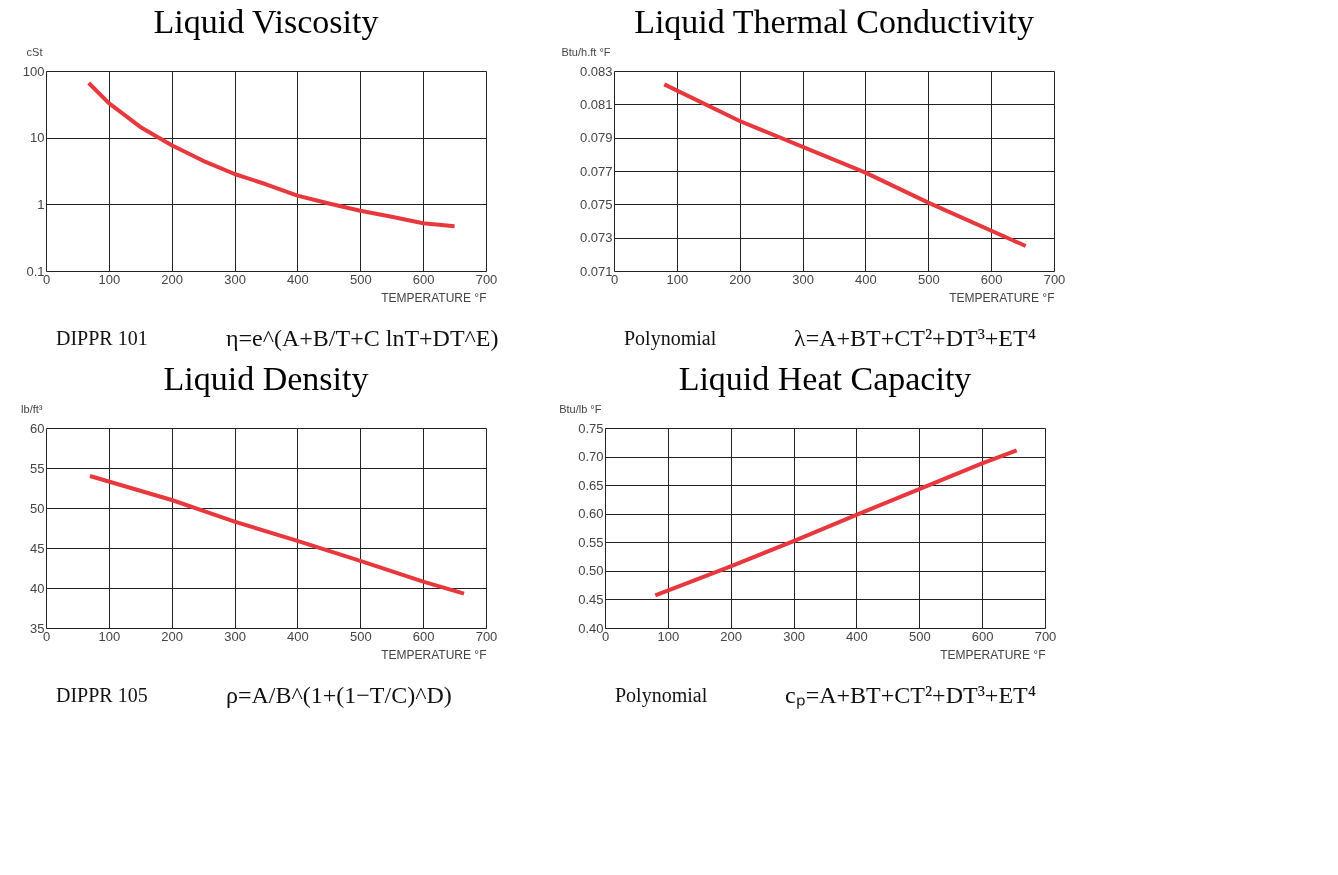  What do you see at coordinates (825, 378) in the screenshot?
I see `chart-title: Liquid Heat Capacity` at bounding box center [825, 378].